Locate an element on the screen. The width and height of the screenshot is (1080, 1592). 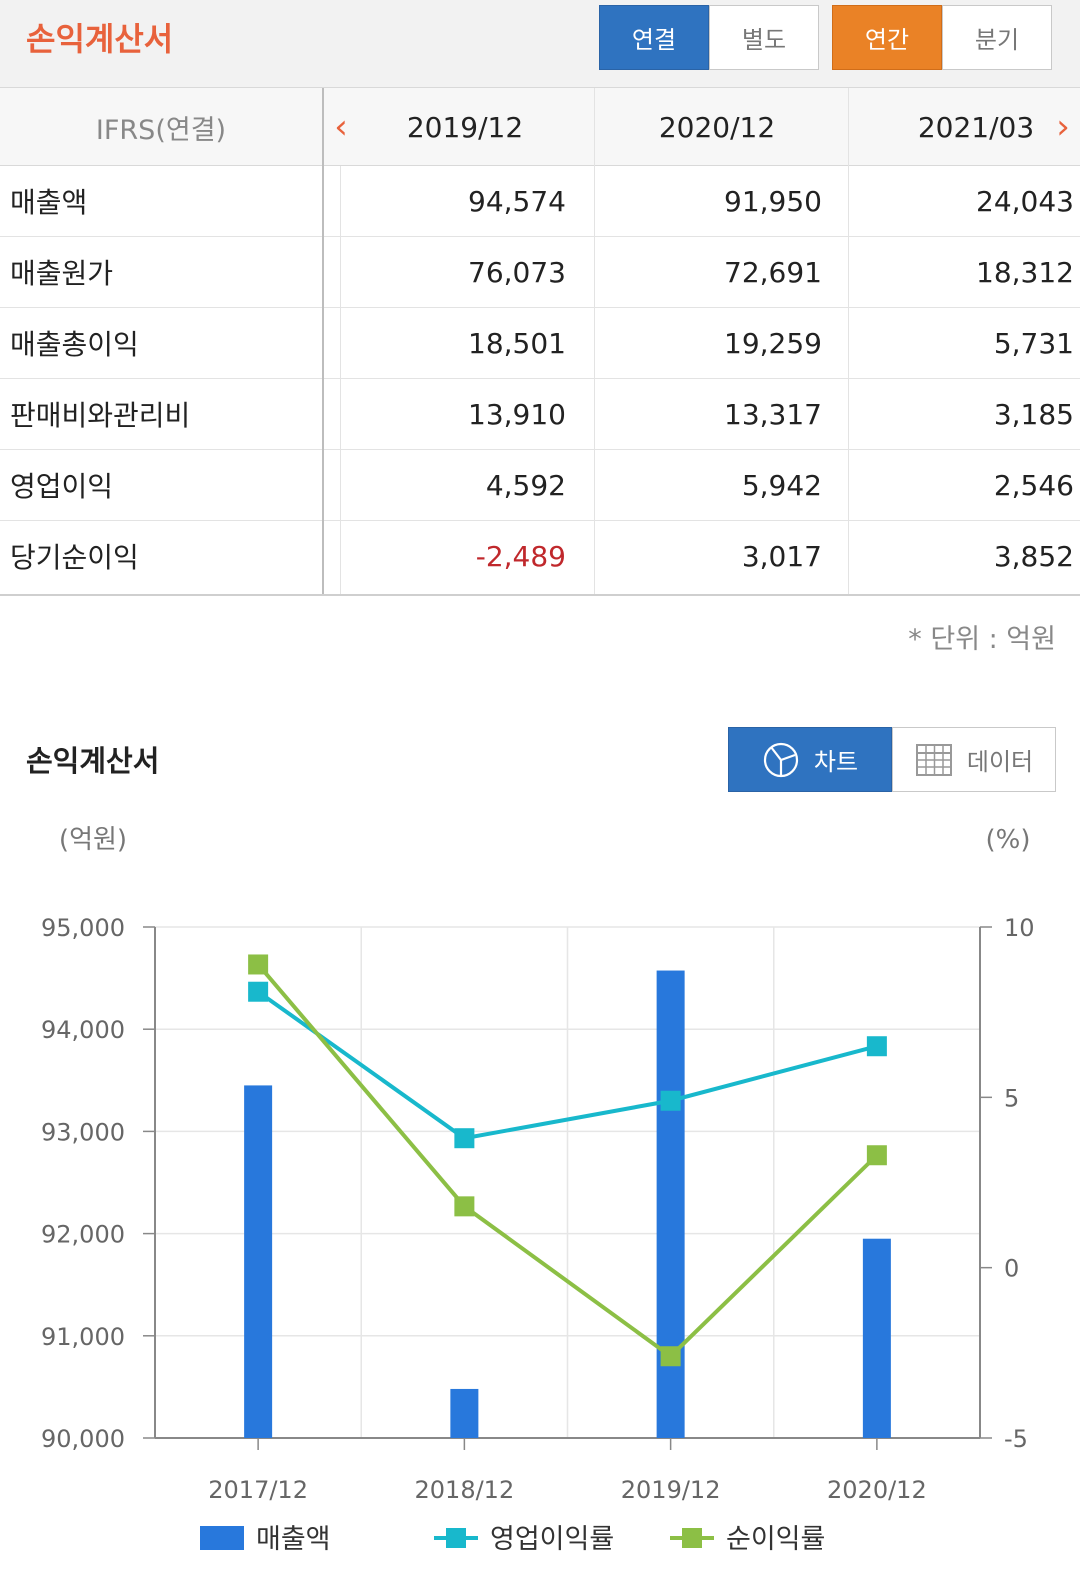
right-tick-label: 0 is located at coordinates (1011, 1269).